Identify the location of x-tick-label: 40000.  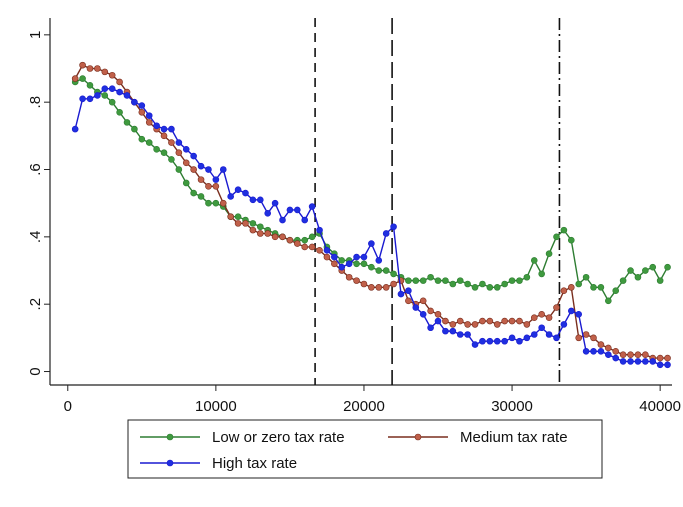
(660, 406).